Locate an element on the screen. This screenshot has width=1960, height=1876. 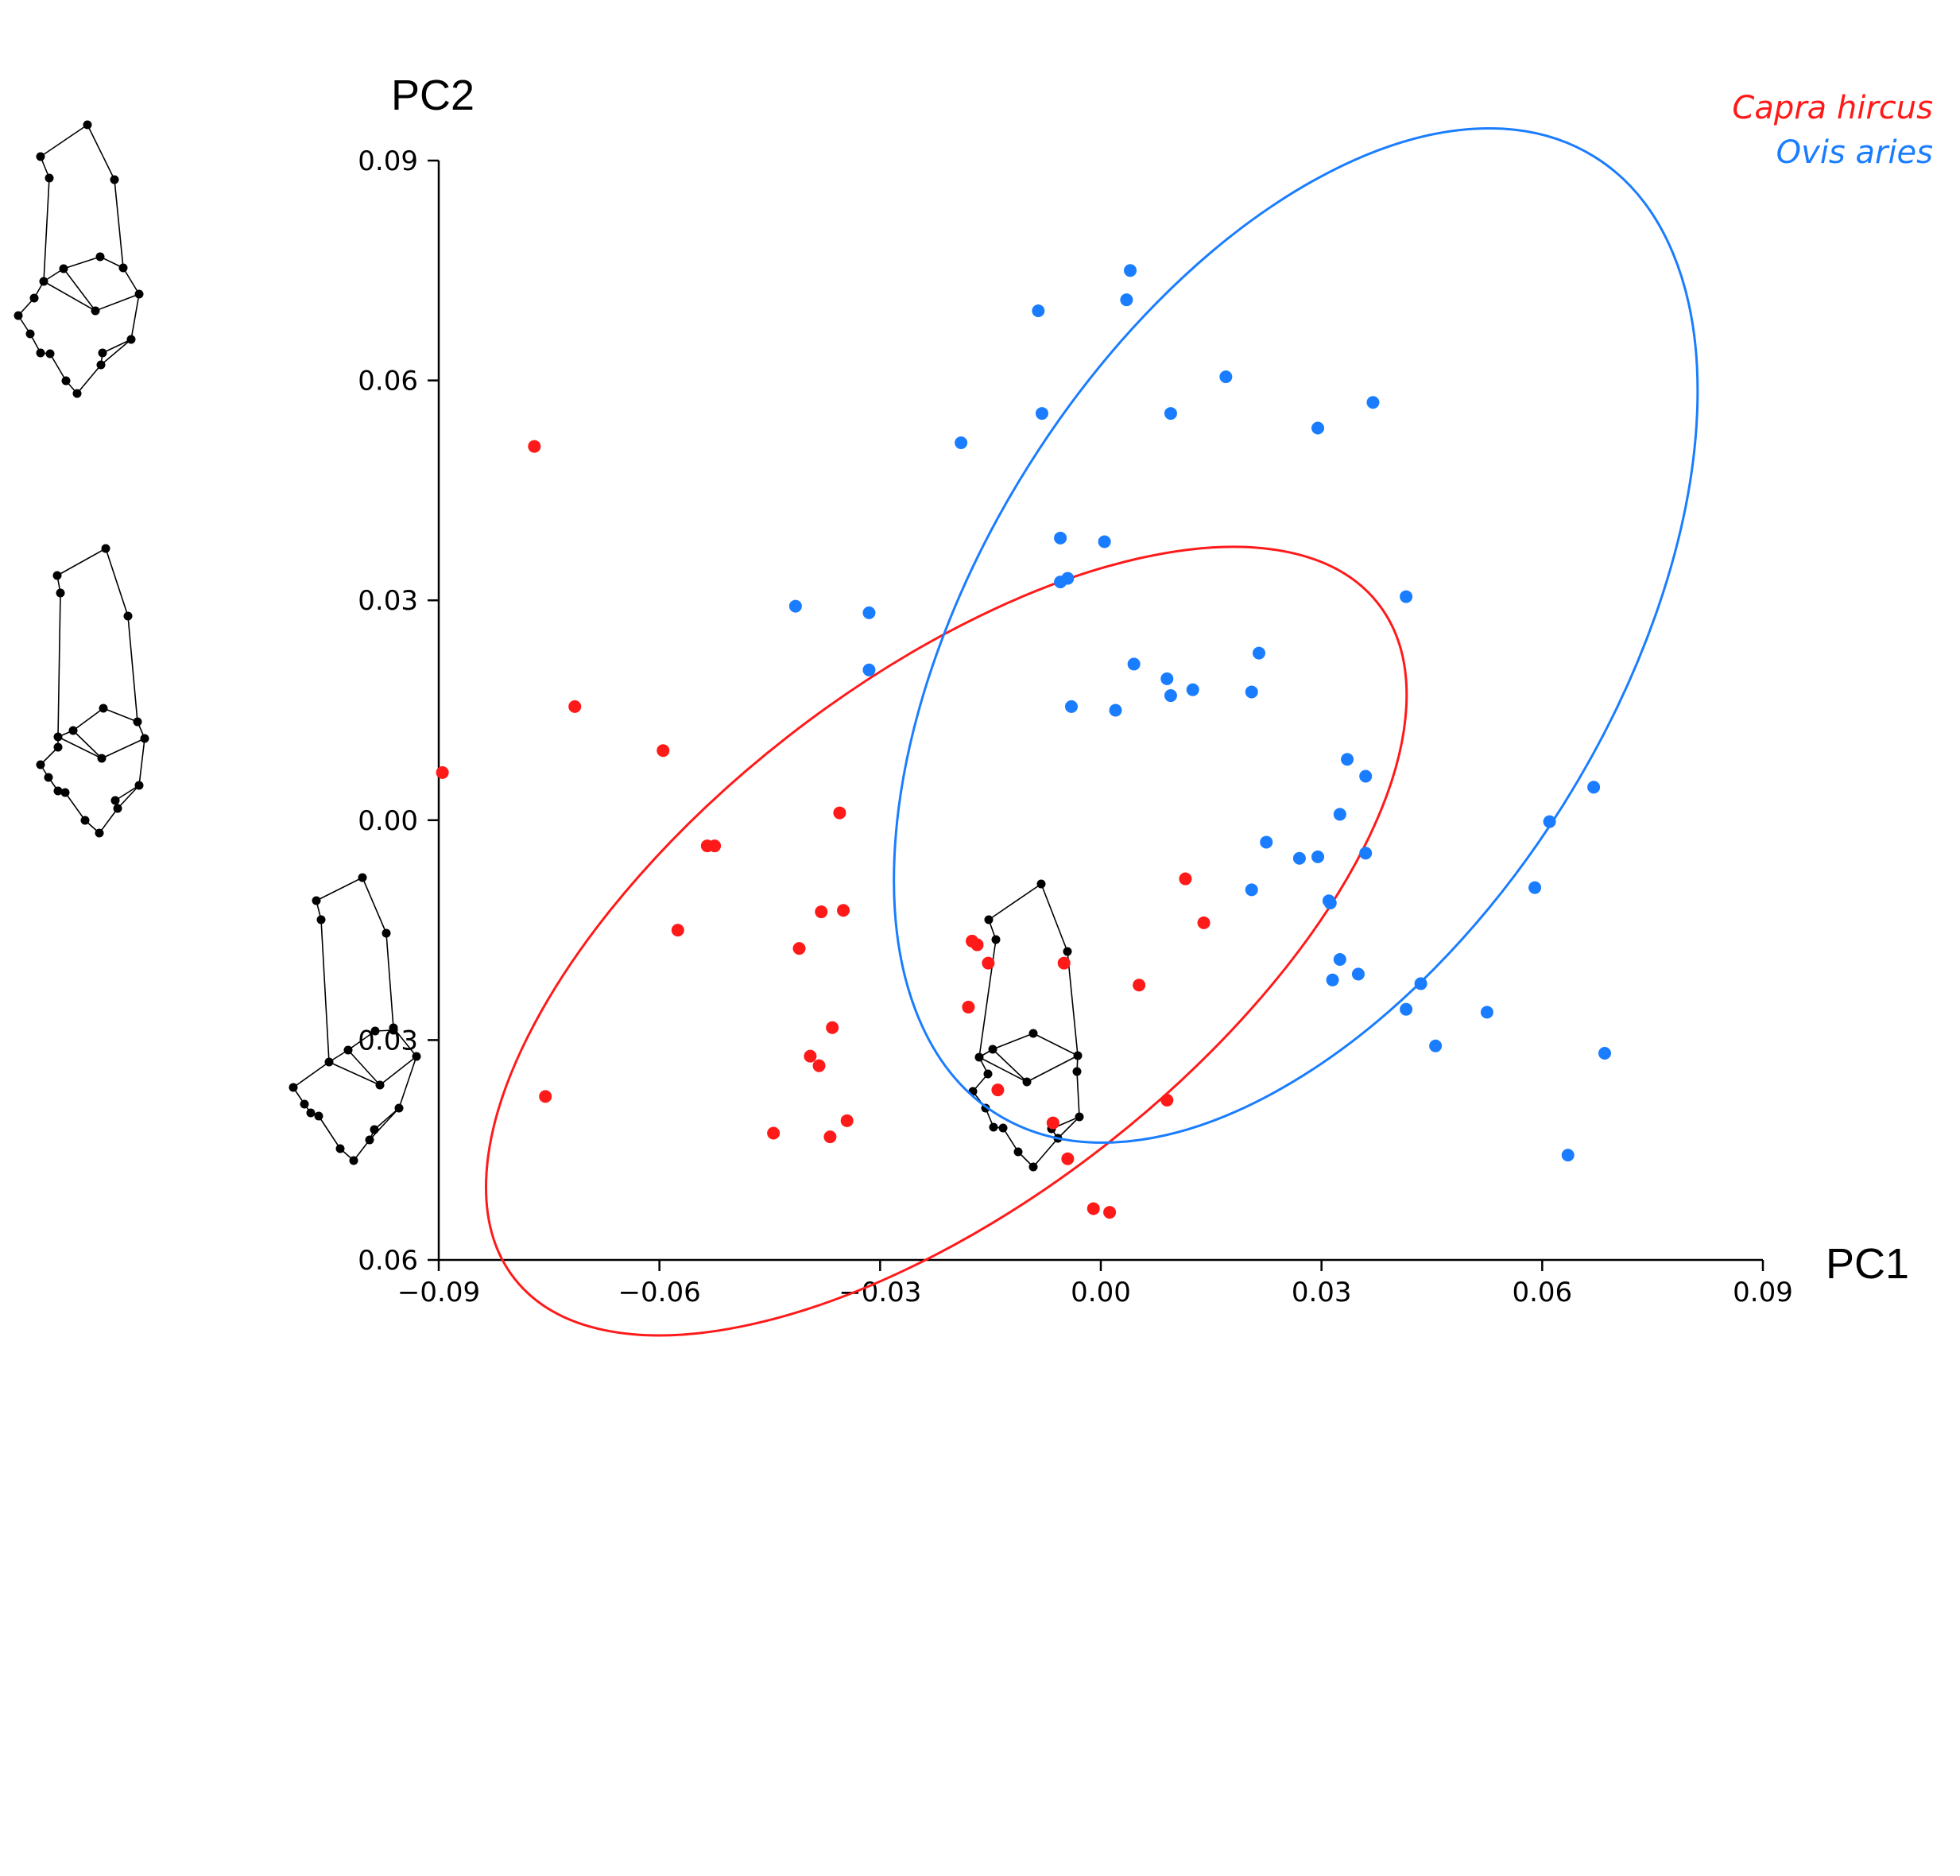
x-tick-label: 0.09 is located at coordinates (1763, 1292).